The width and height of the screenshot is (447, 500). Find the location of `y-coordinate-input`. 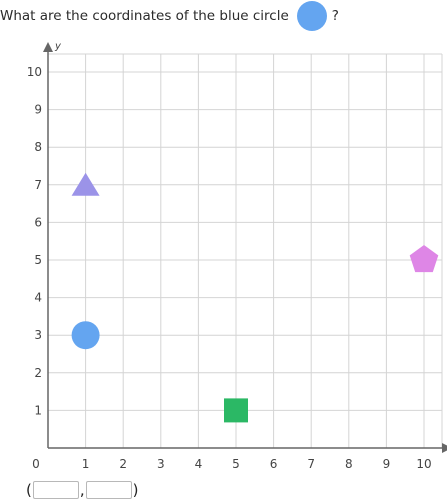

y-coordinate-input is located at coordinates (108, 490).